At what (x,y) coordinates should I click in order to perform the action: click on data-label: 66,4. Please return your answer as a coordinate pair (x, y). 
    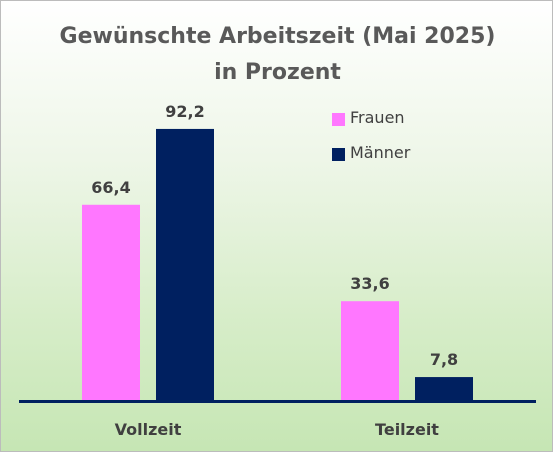
    Looking at the image, I should click on (110, 187).